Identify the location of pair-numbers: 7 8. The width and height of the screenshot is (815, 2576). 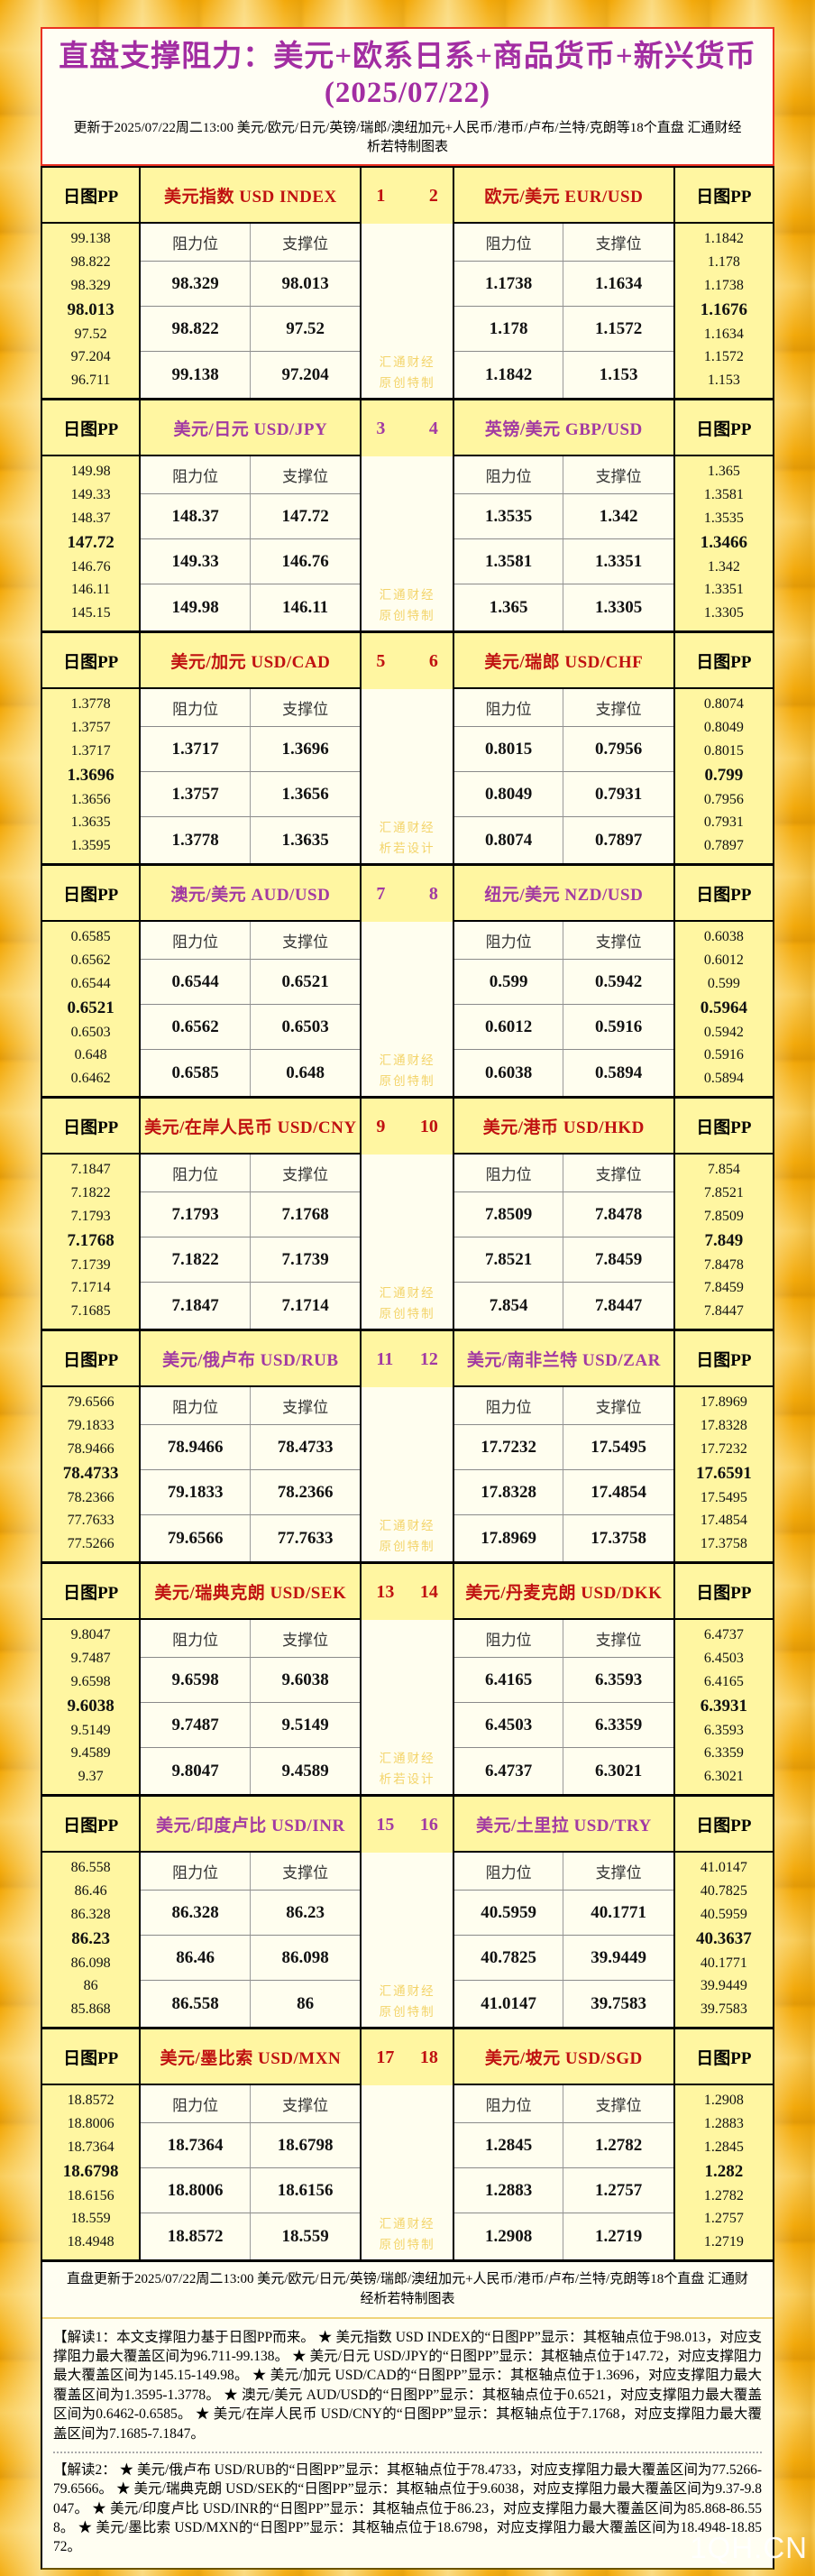
(407, 894).